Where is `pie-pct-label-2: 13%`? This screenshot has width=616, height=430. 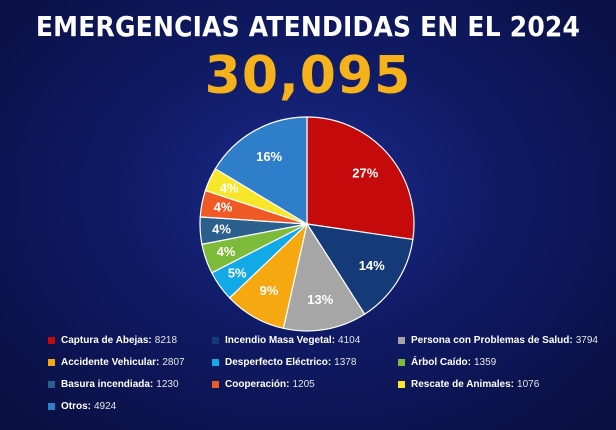
pie-pct-label-2: 13% is located at coordinates (320, 299).